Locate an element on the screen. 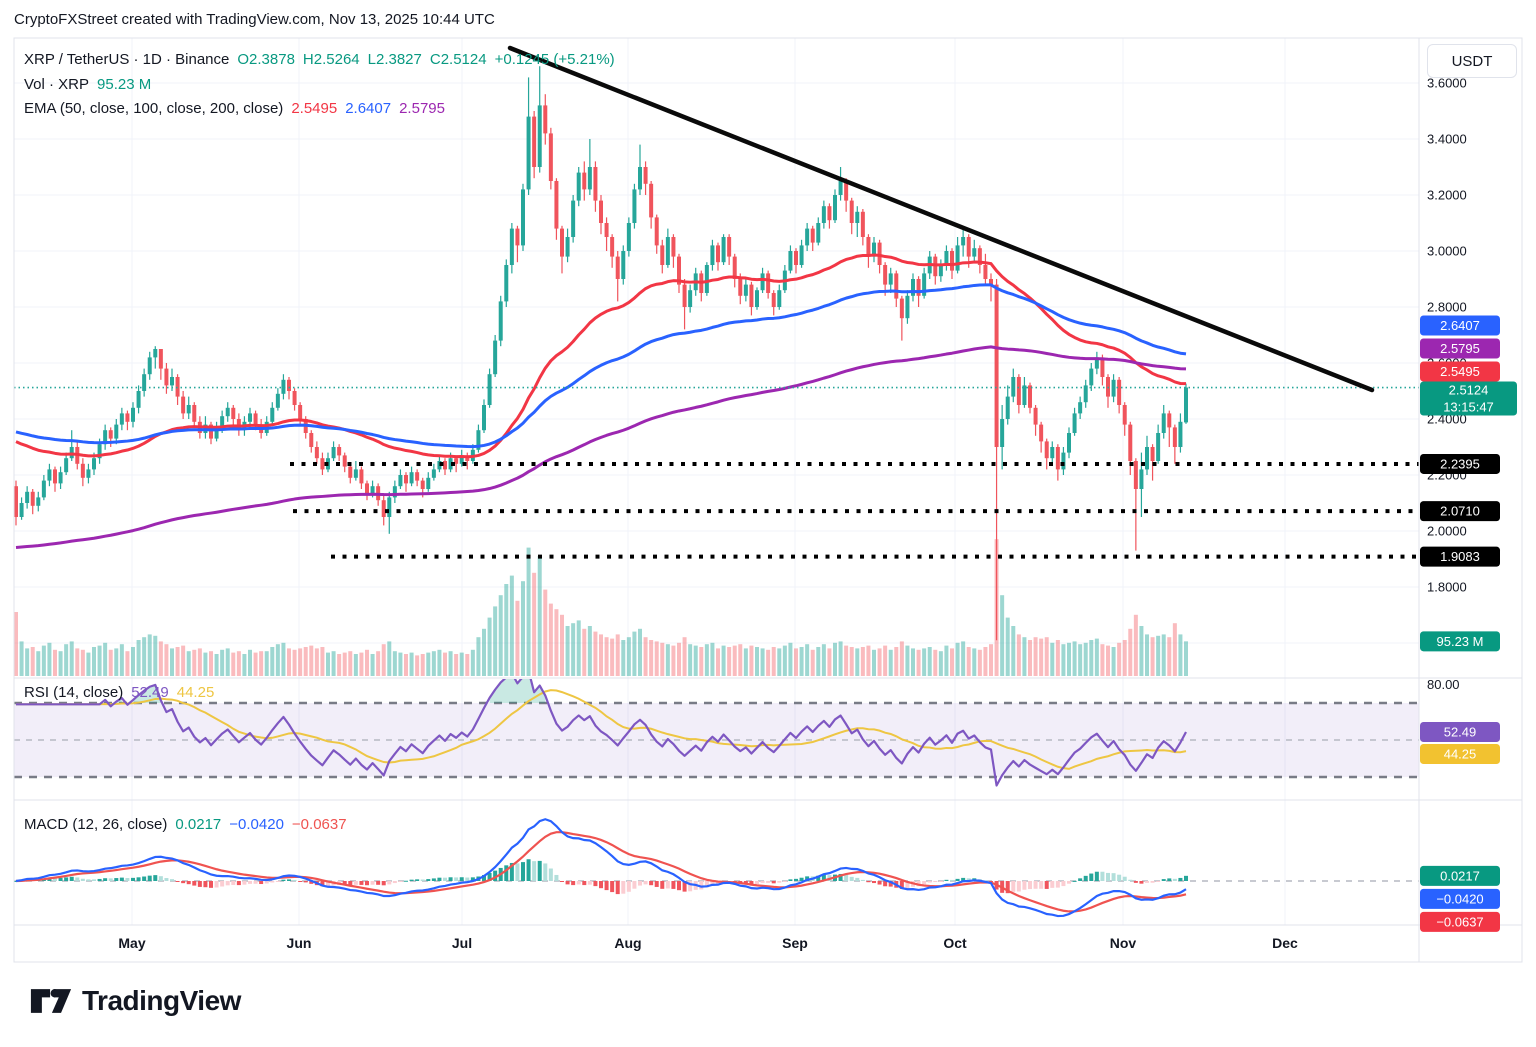  svg-text: 2.6407 is located at coordinates (1460, 325).